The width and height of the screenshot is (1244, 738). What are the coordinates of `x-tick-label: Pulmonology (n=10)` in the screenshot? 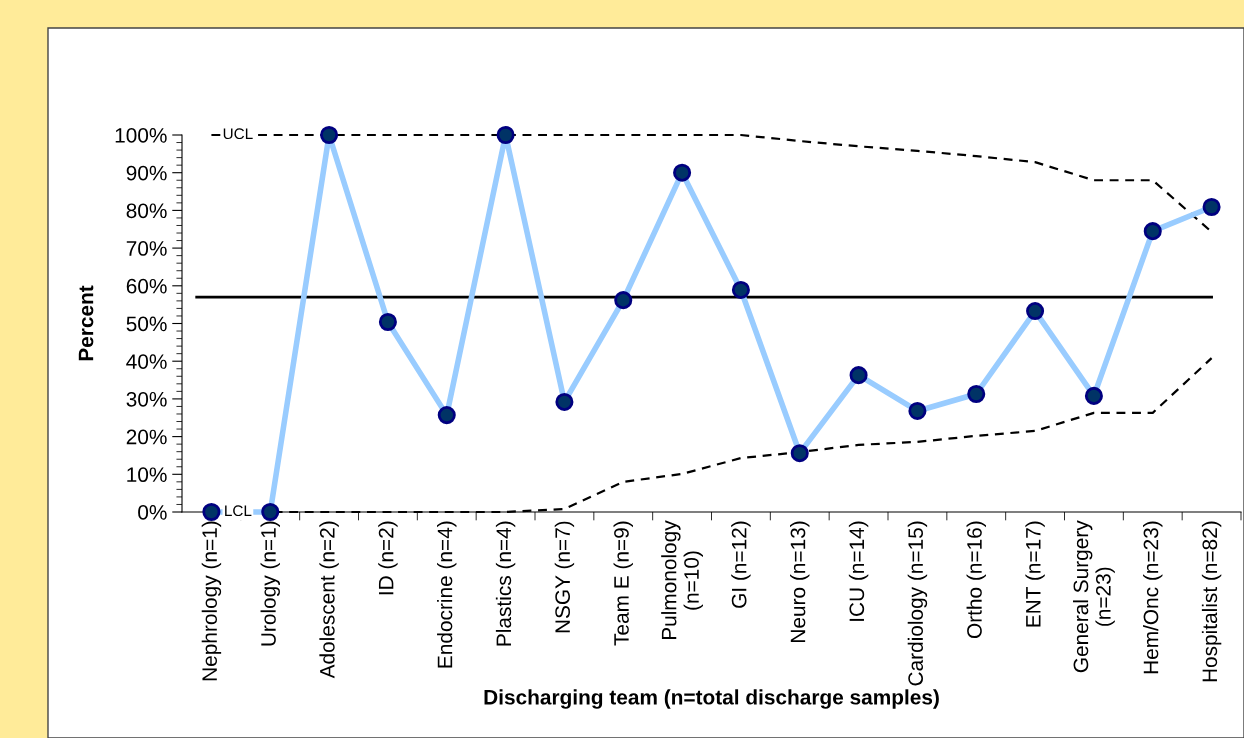 It's located at (682, 580).